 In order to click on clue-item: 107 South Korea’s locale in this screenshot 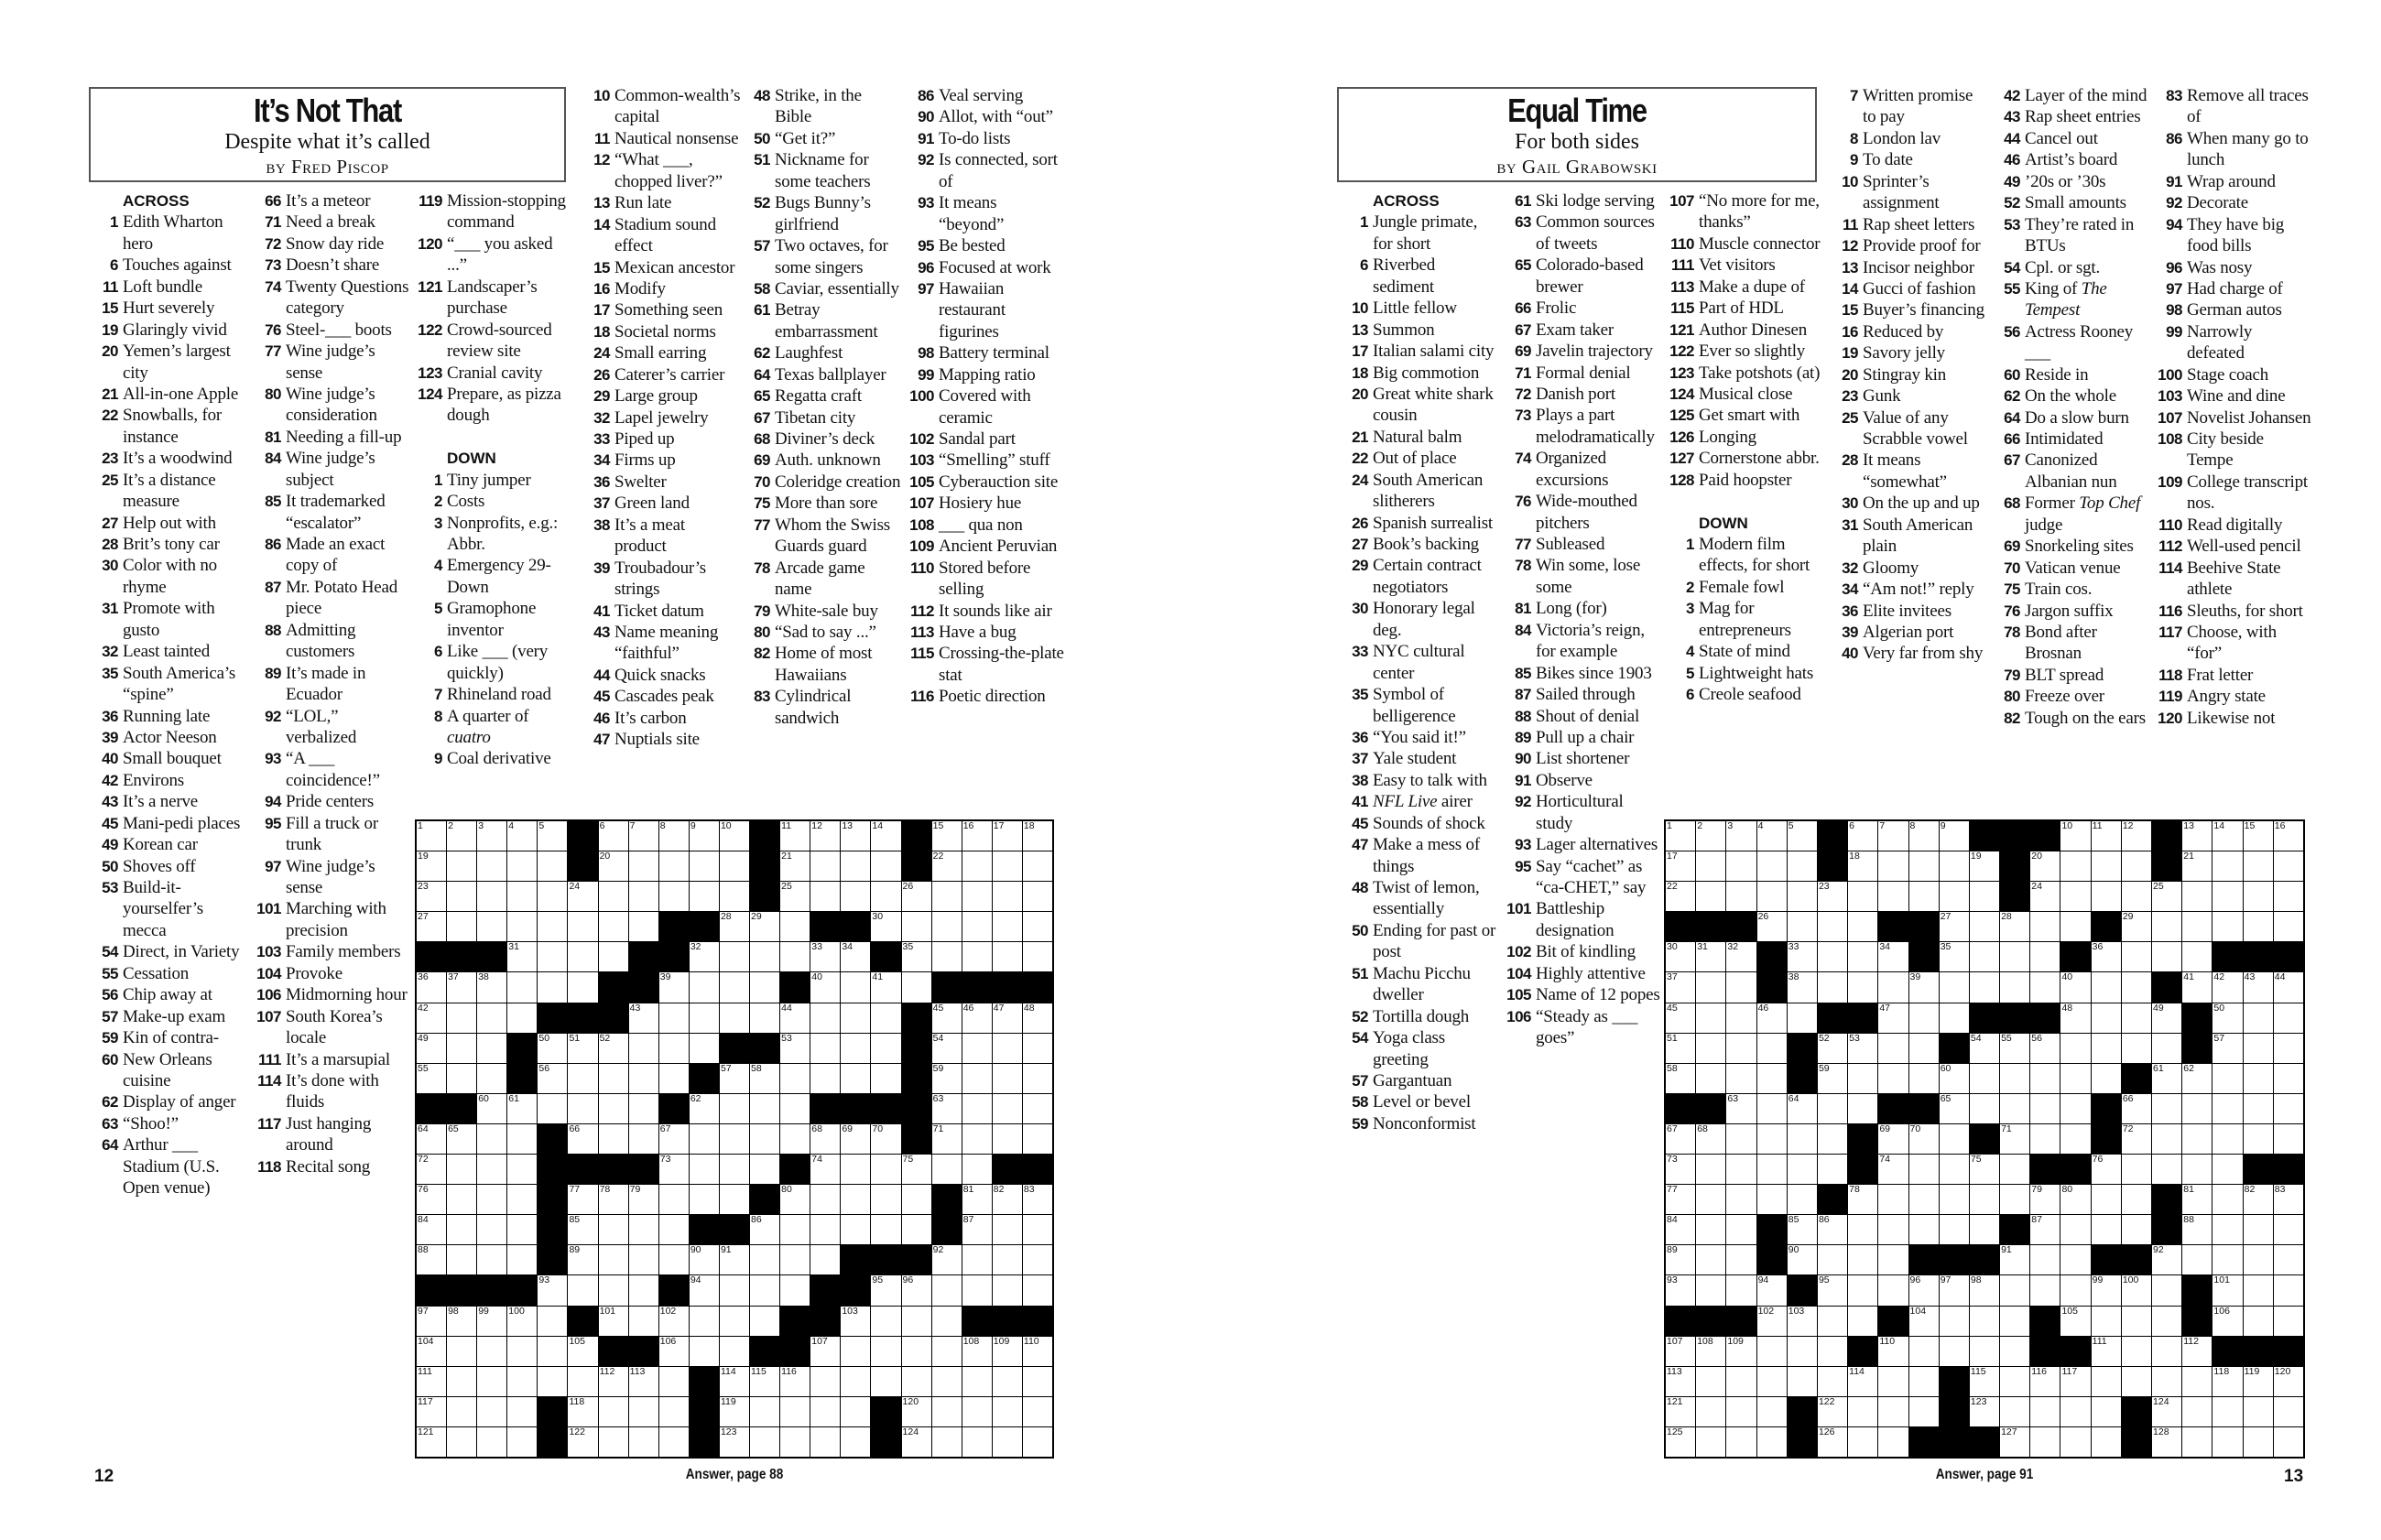, I will do `click(329, 1027)`.